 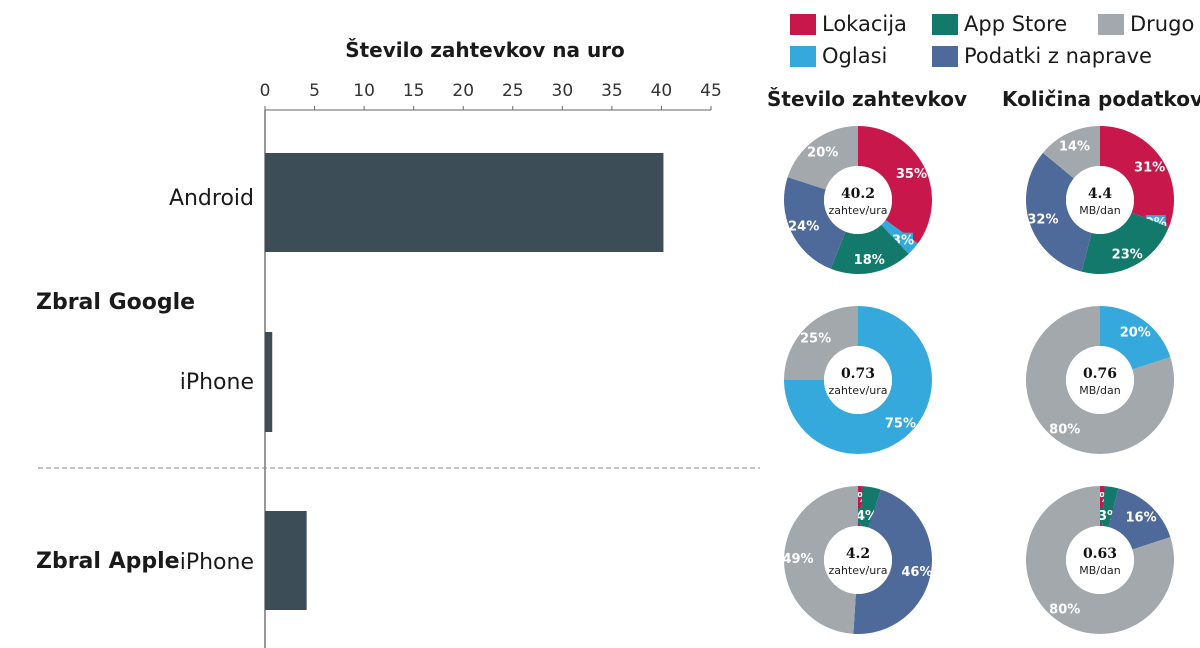 I want to click on donut-iphone-google-data: 20% 80% 0.76 MB/dan, so click(x=1100, y=380).